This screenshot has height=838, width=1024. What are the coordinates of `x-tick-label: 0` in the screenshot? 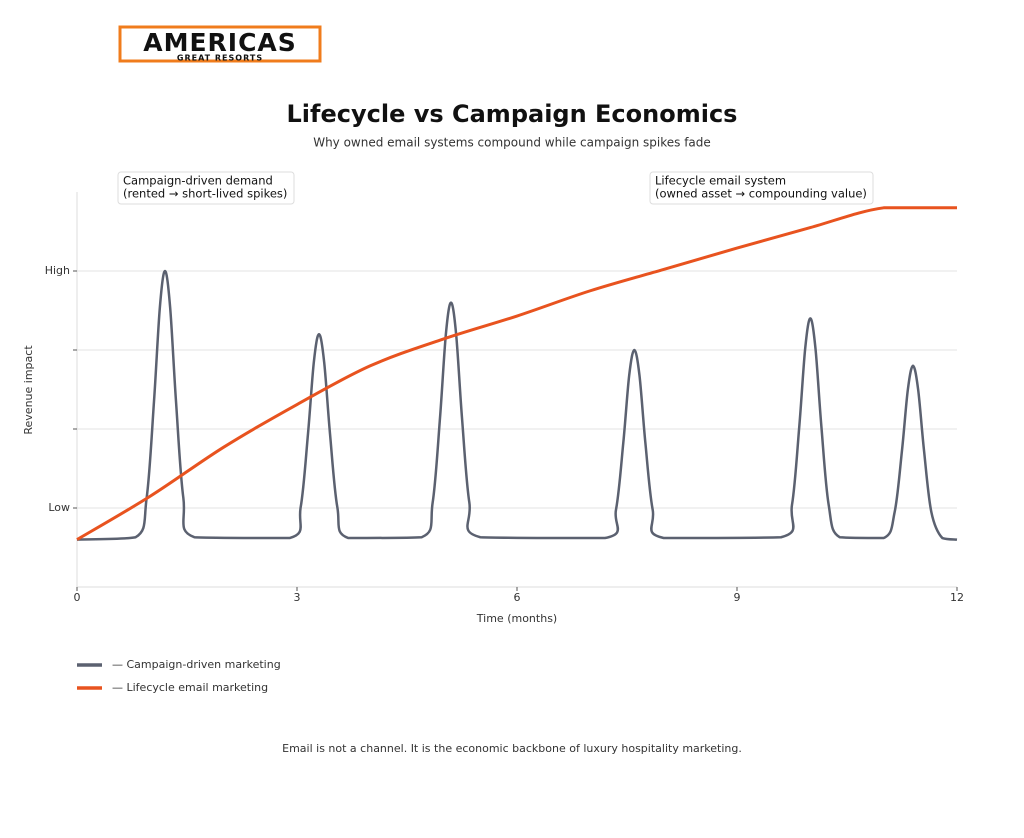 It's located at (77, 597).